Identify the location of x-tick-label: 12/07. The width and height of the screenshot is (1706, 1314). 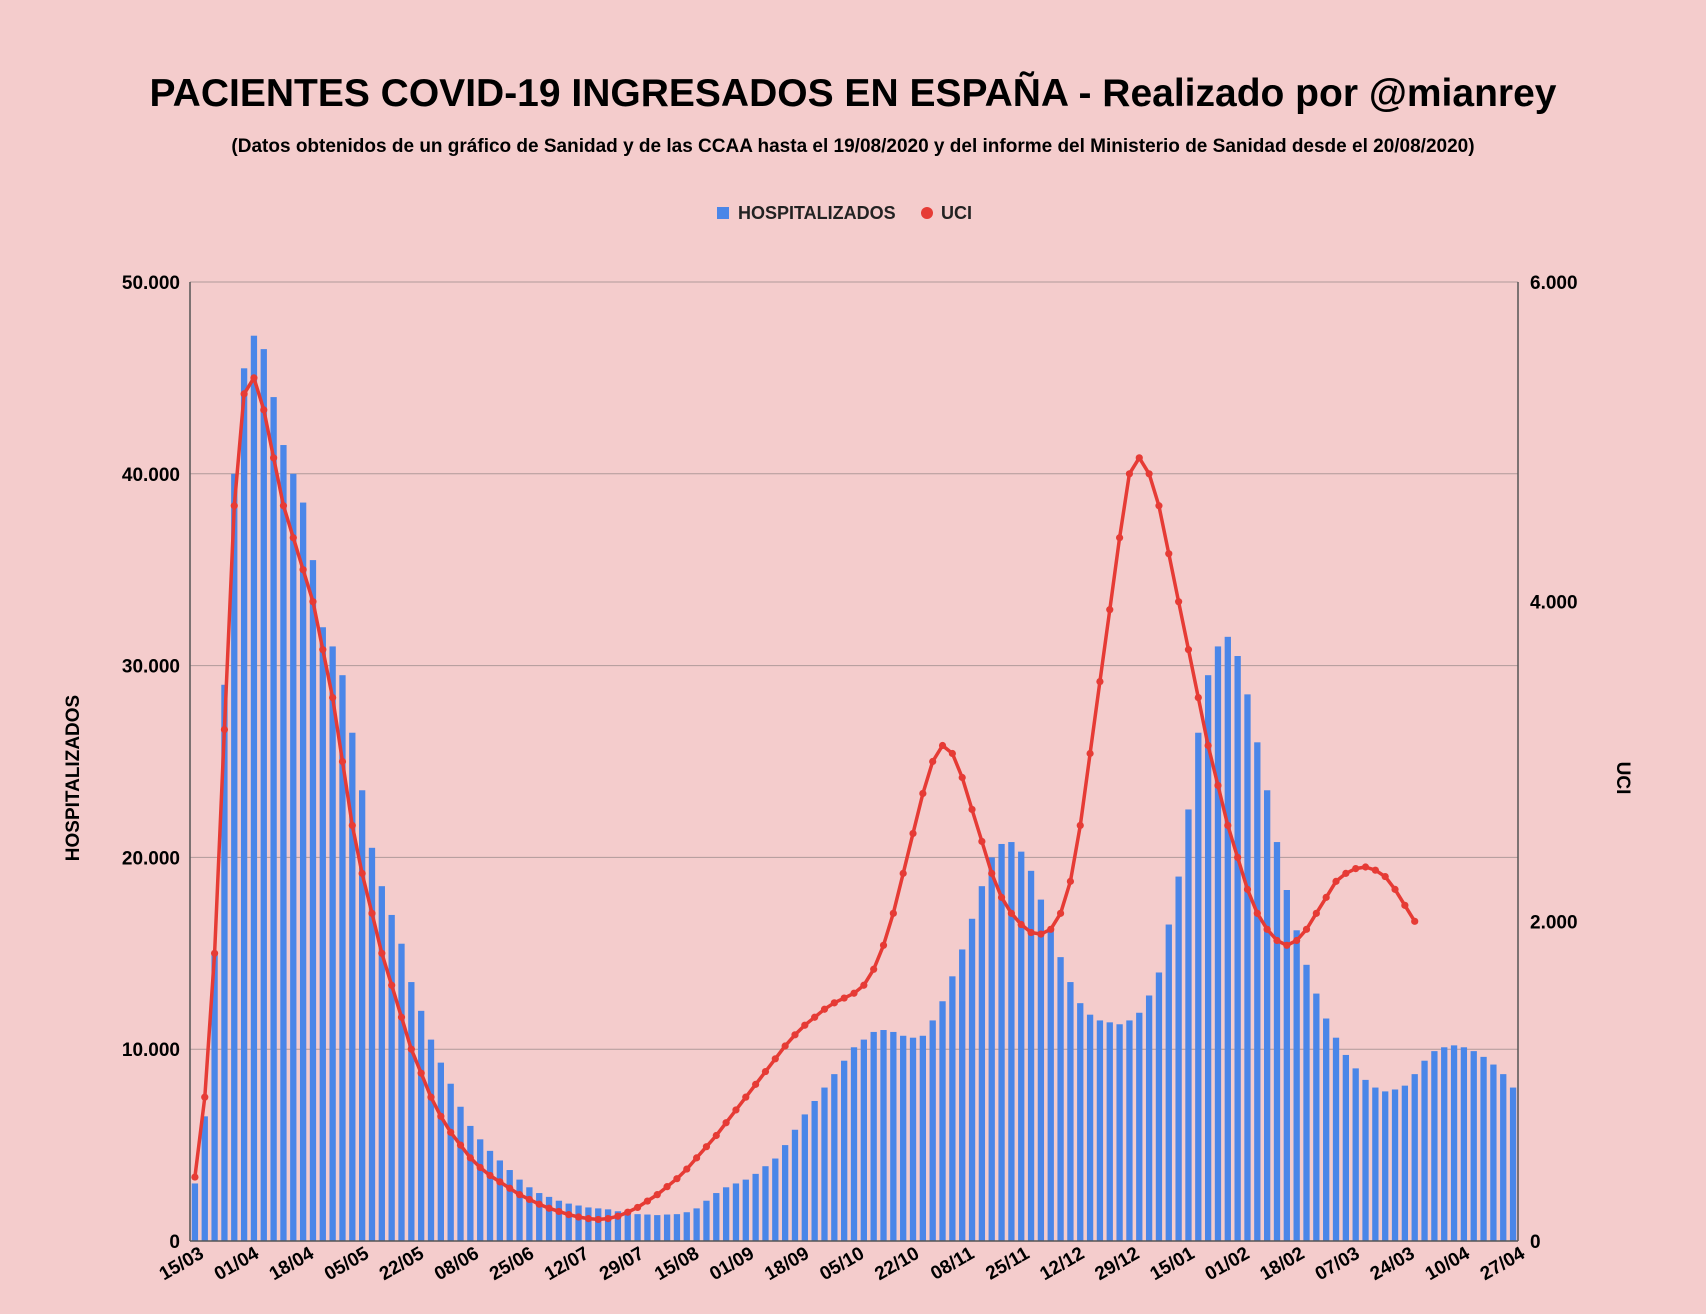
(567, 1264).